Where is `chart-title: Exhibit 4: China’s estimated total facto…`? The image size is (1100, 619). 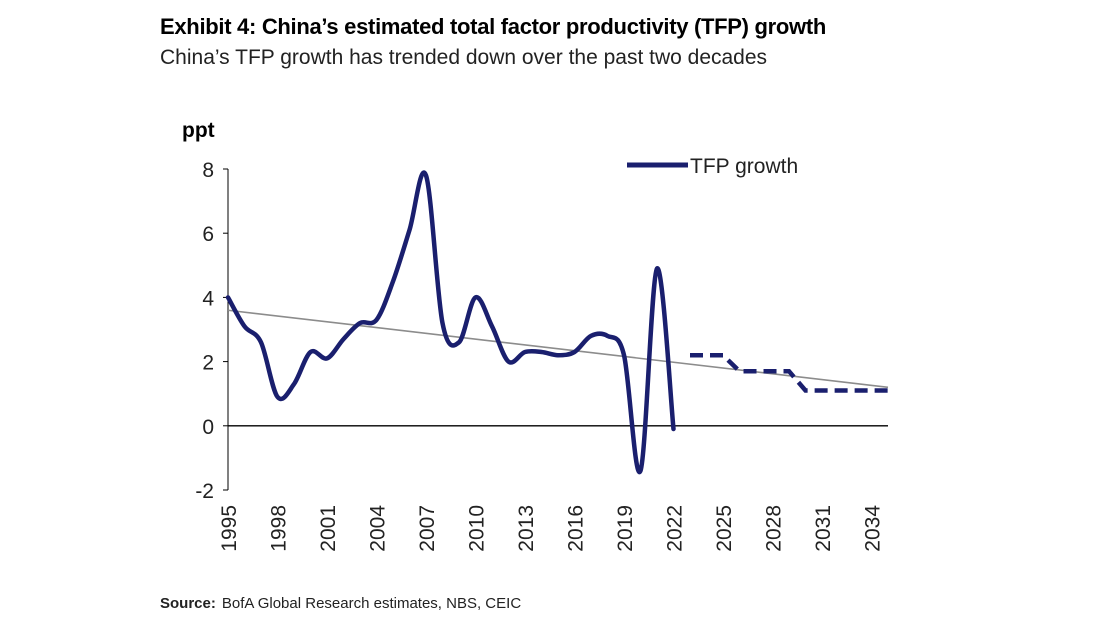
chart-title: Exhibit 4: China’s estimated total facto… is located at coordinates (493, 26).